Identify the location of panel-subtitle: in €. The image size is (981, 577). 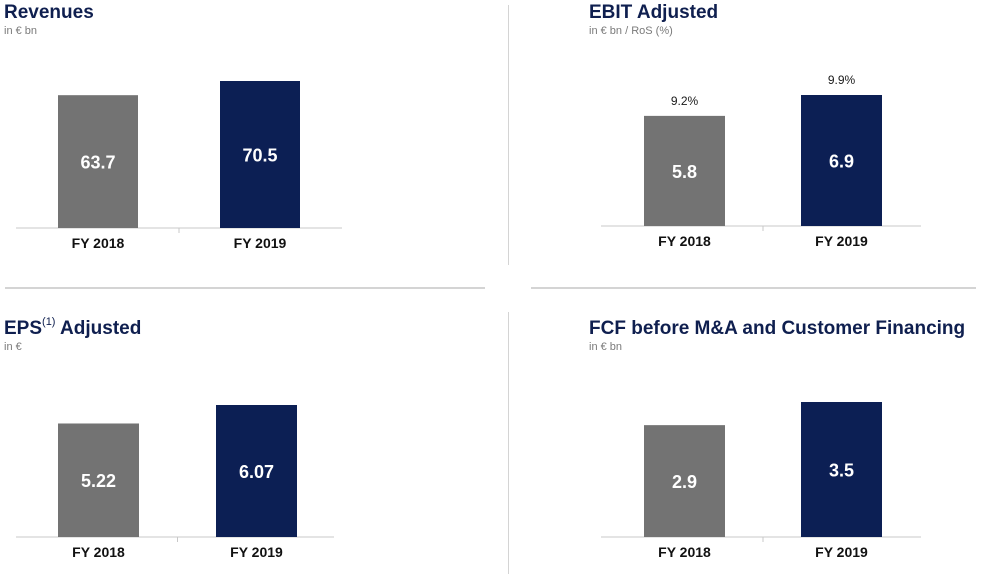
(13, 347).